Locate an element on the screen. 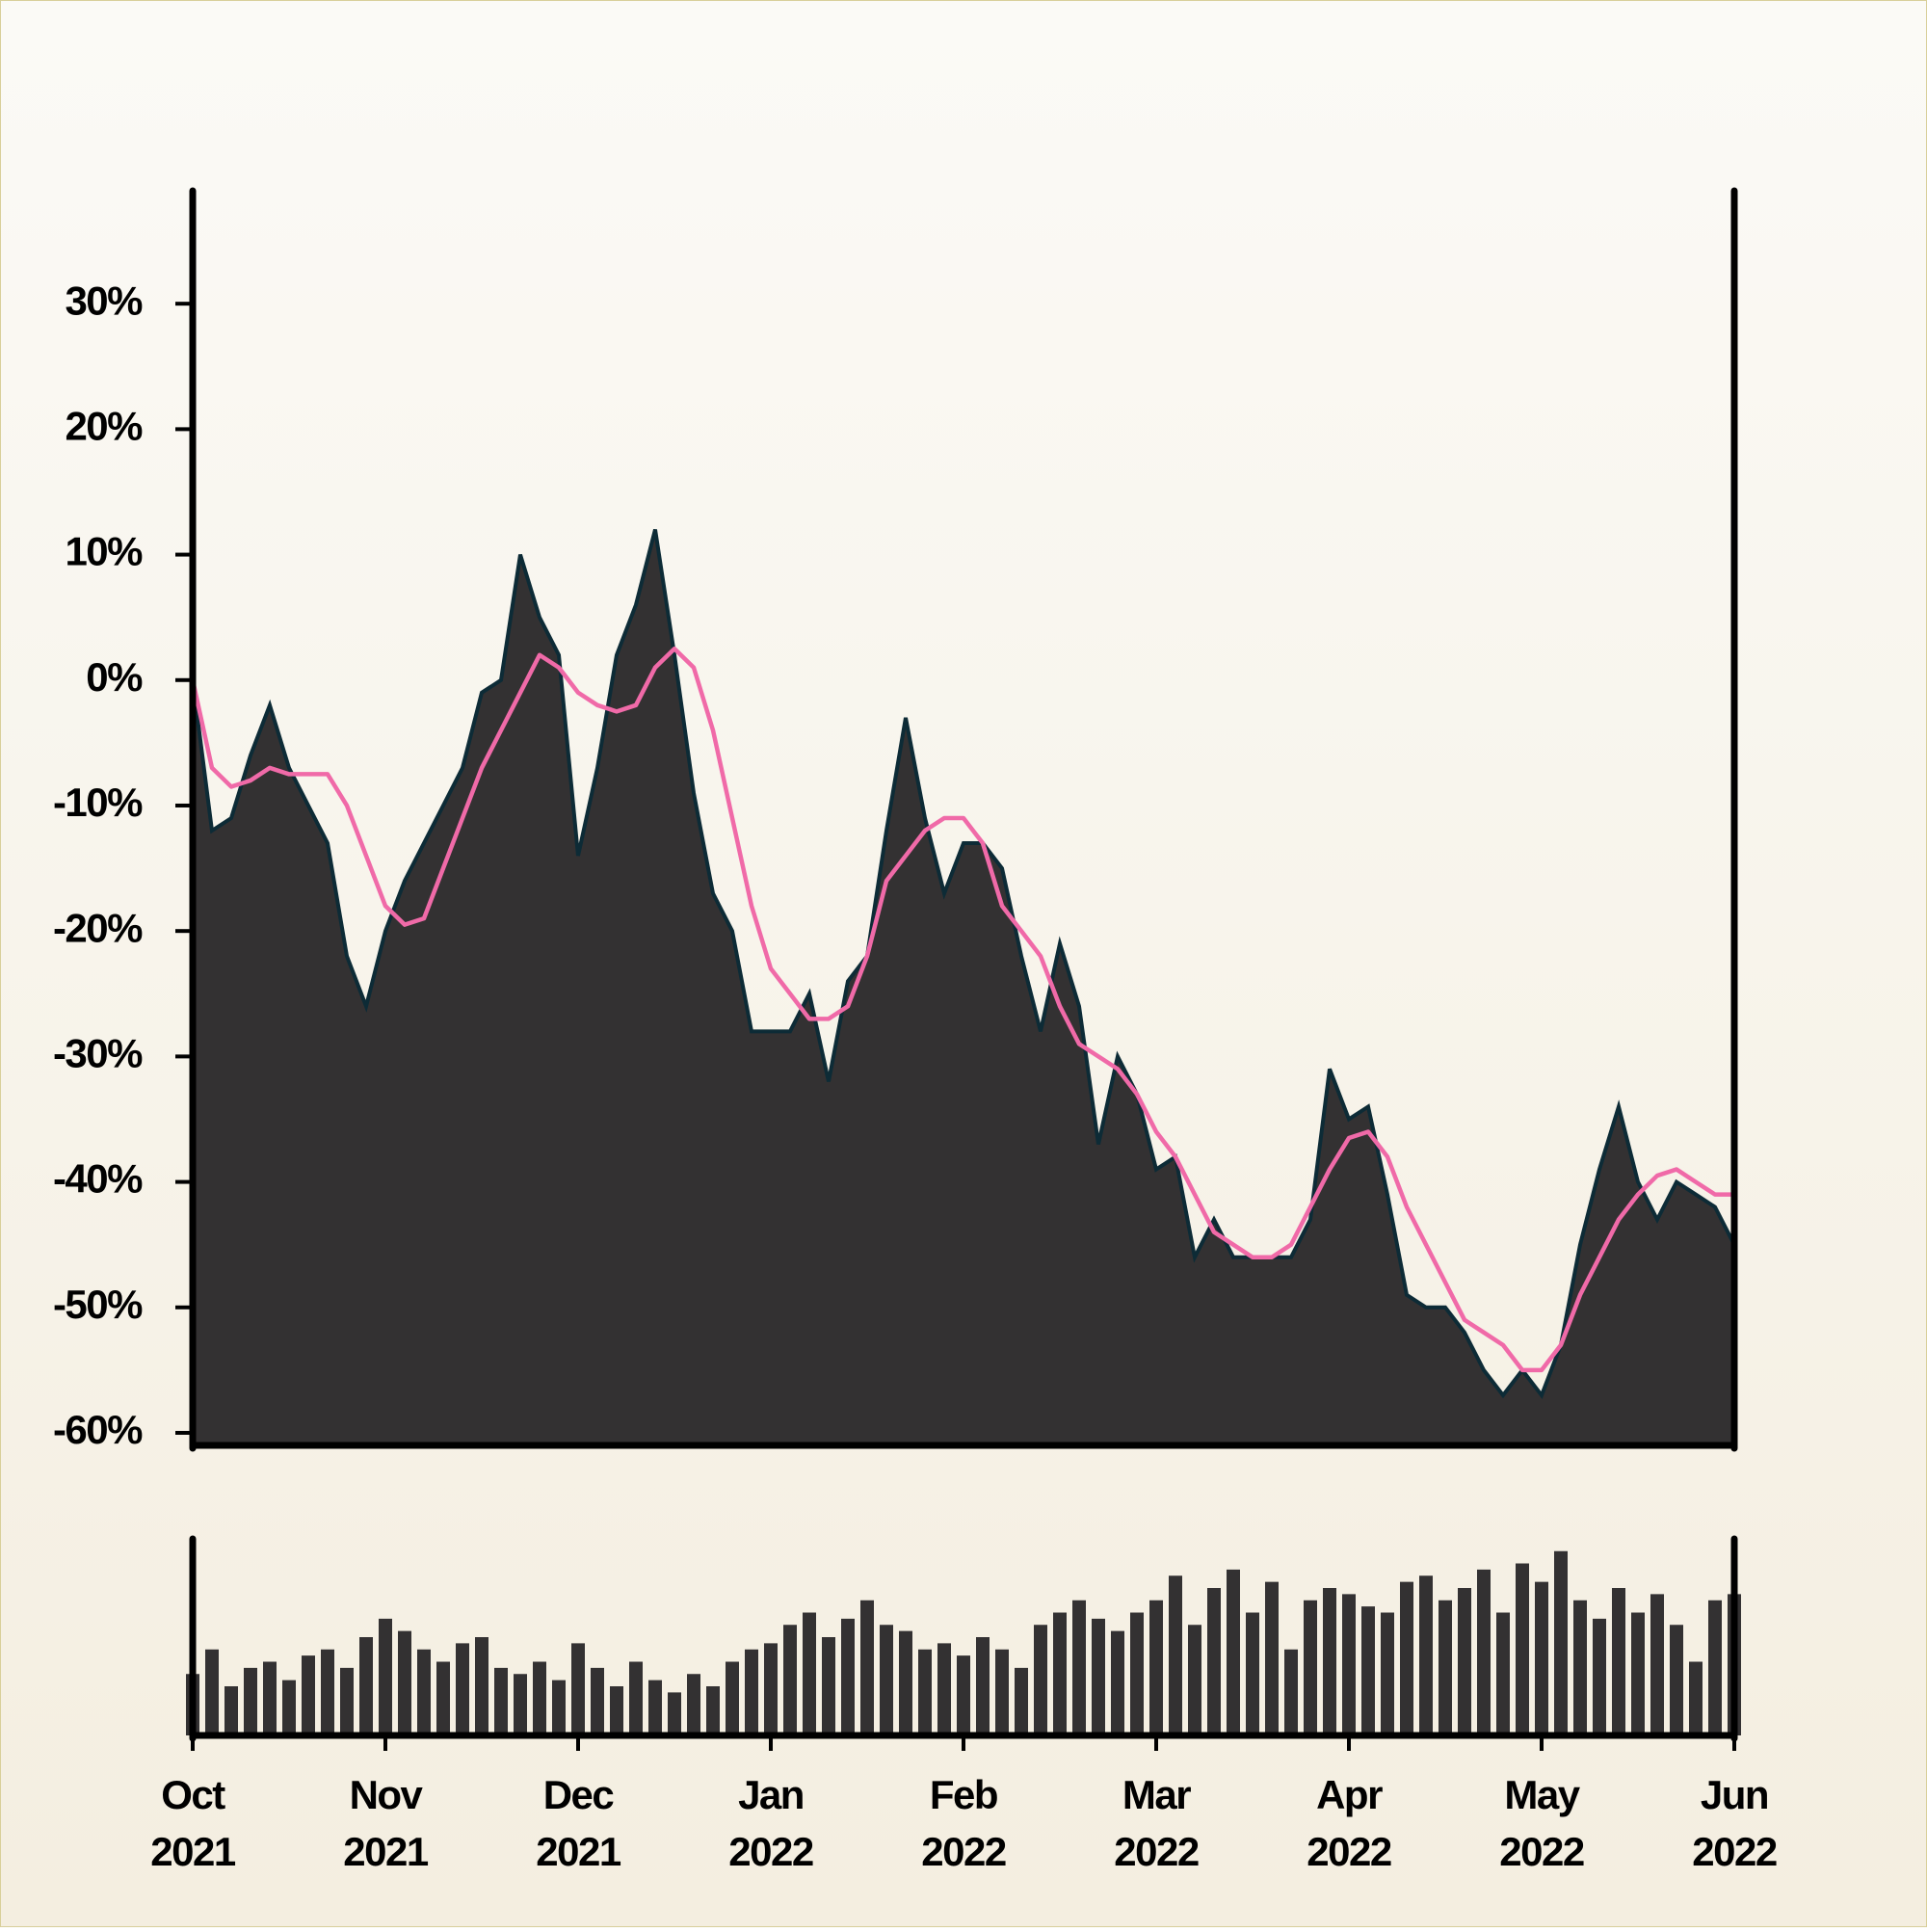  y-tick-label: 20% is located at coordinates (104, 425).